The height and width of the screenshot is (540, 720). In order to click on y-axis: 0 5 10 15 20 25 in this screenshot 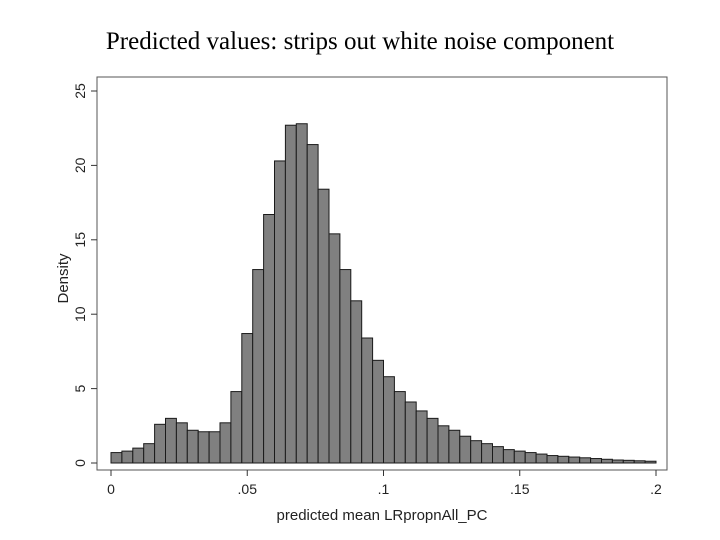, I will do `click(84, 275)`.